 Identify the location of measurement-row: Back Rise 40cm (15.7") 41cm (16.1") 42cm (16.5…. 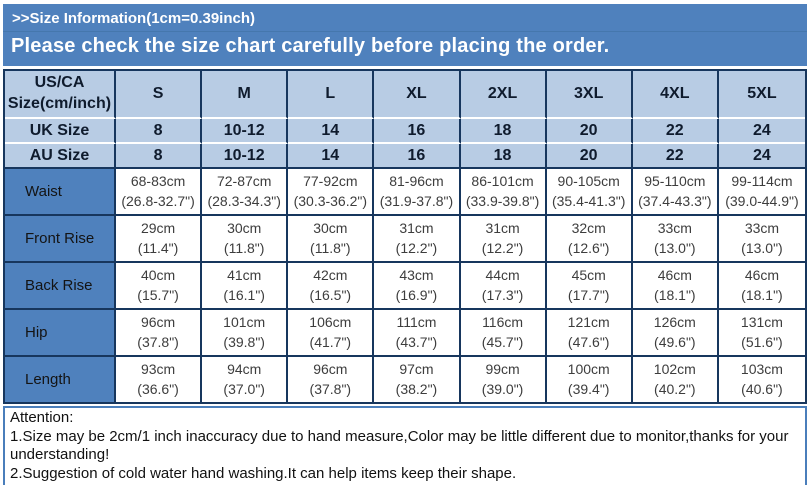
(405, 286).